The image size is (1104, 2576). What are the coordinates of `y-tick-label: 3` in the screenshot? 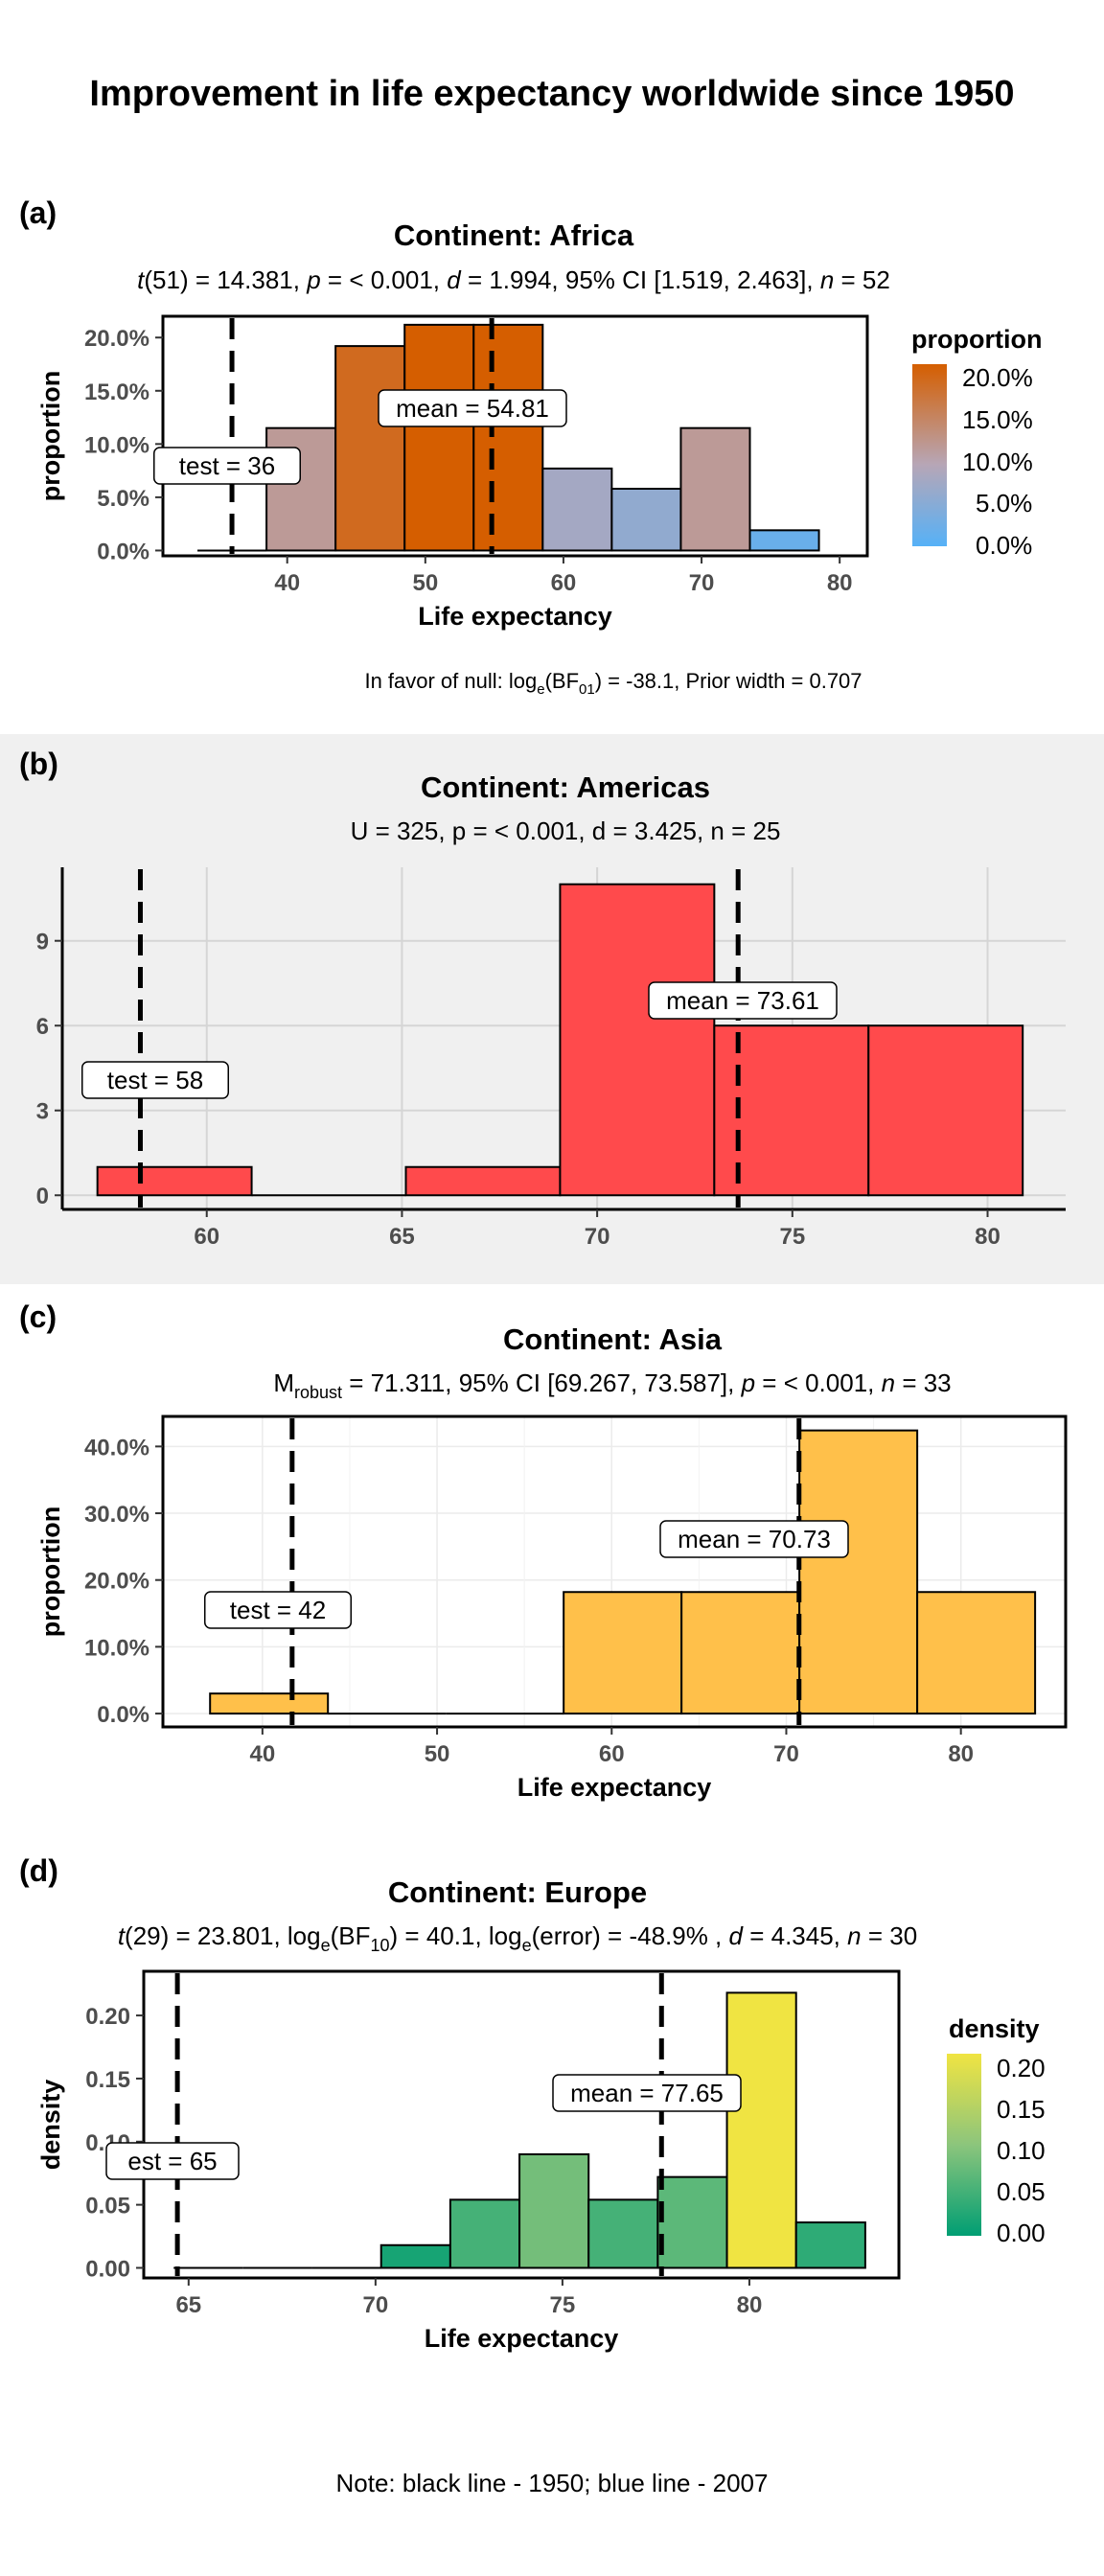 It's located at (42, 1112).